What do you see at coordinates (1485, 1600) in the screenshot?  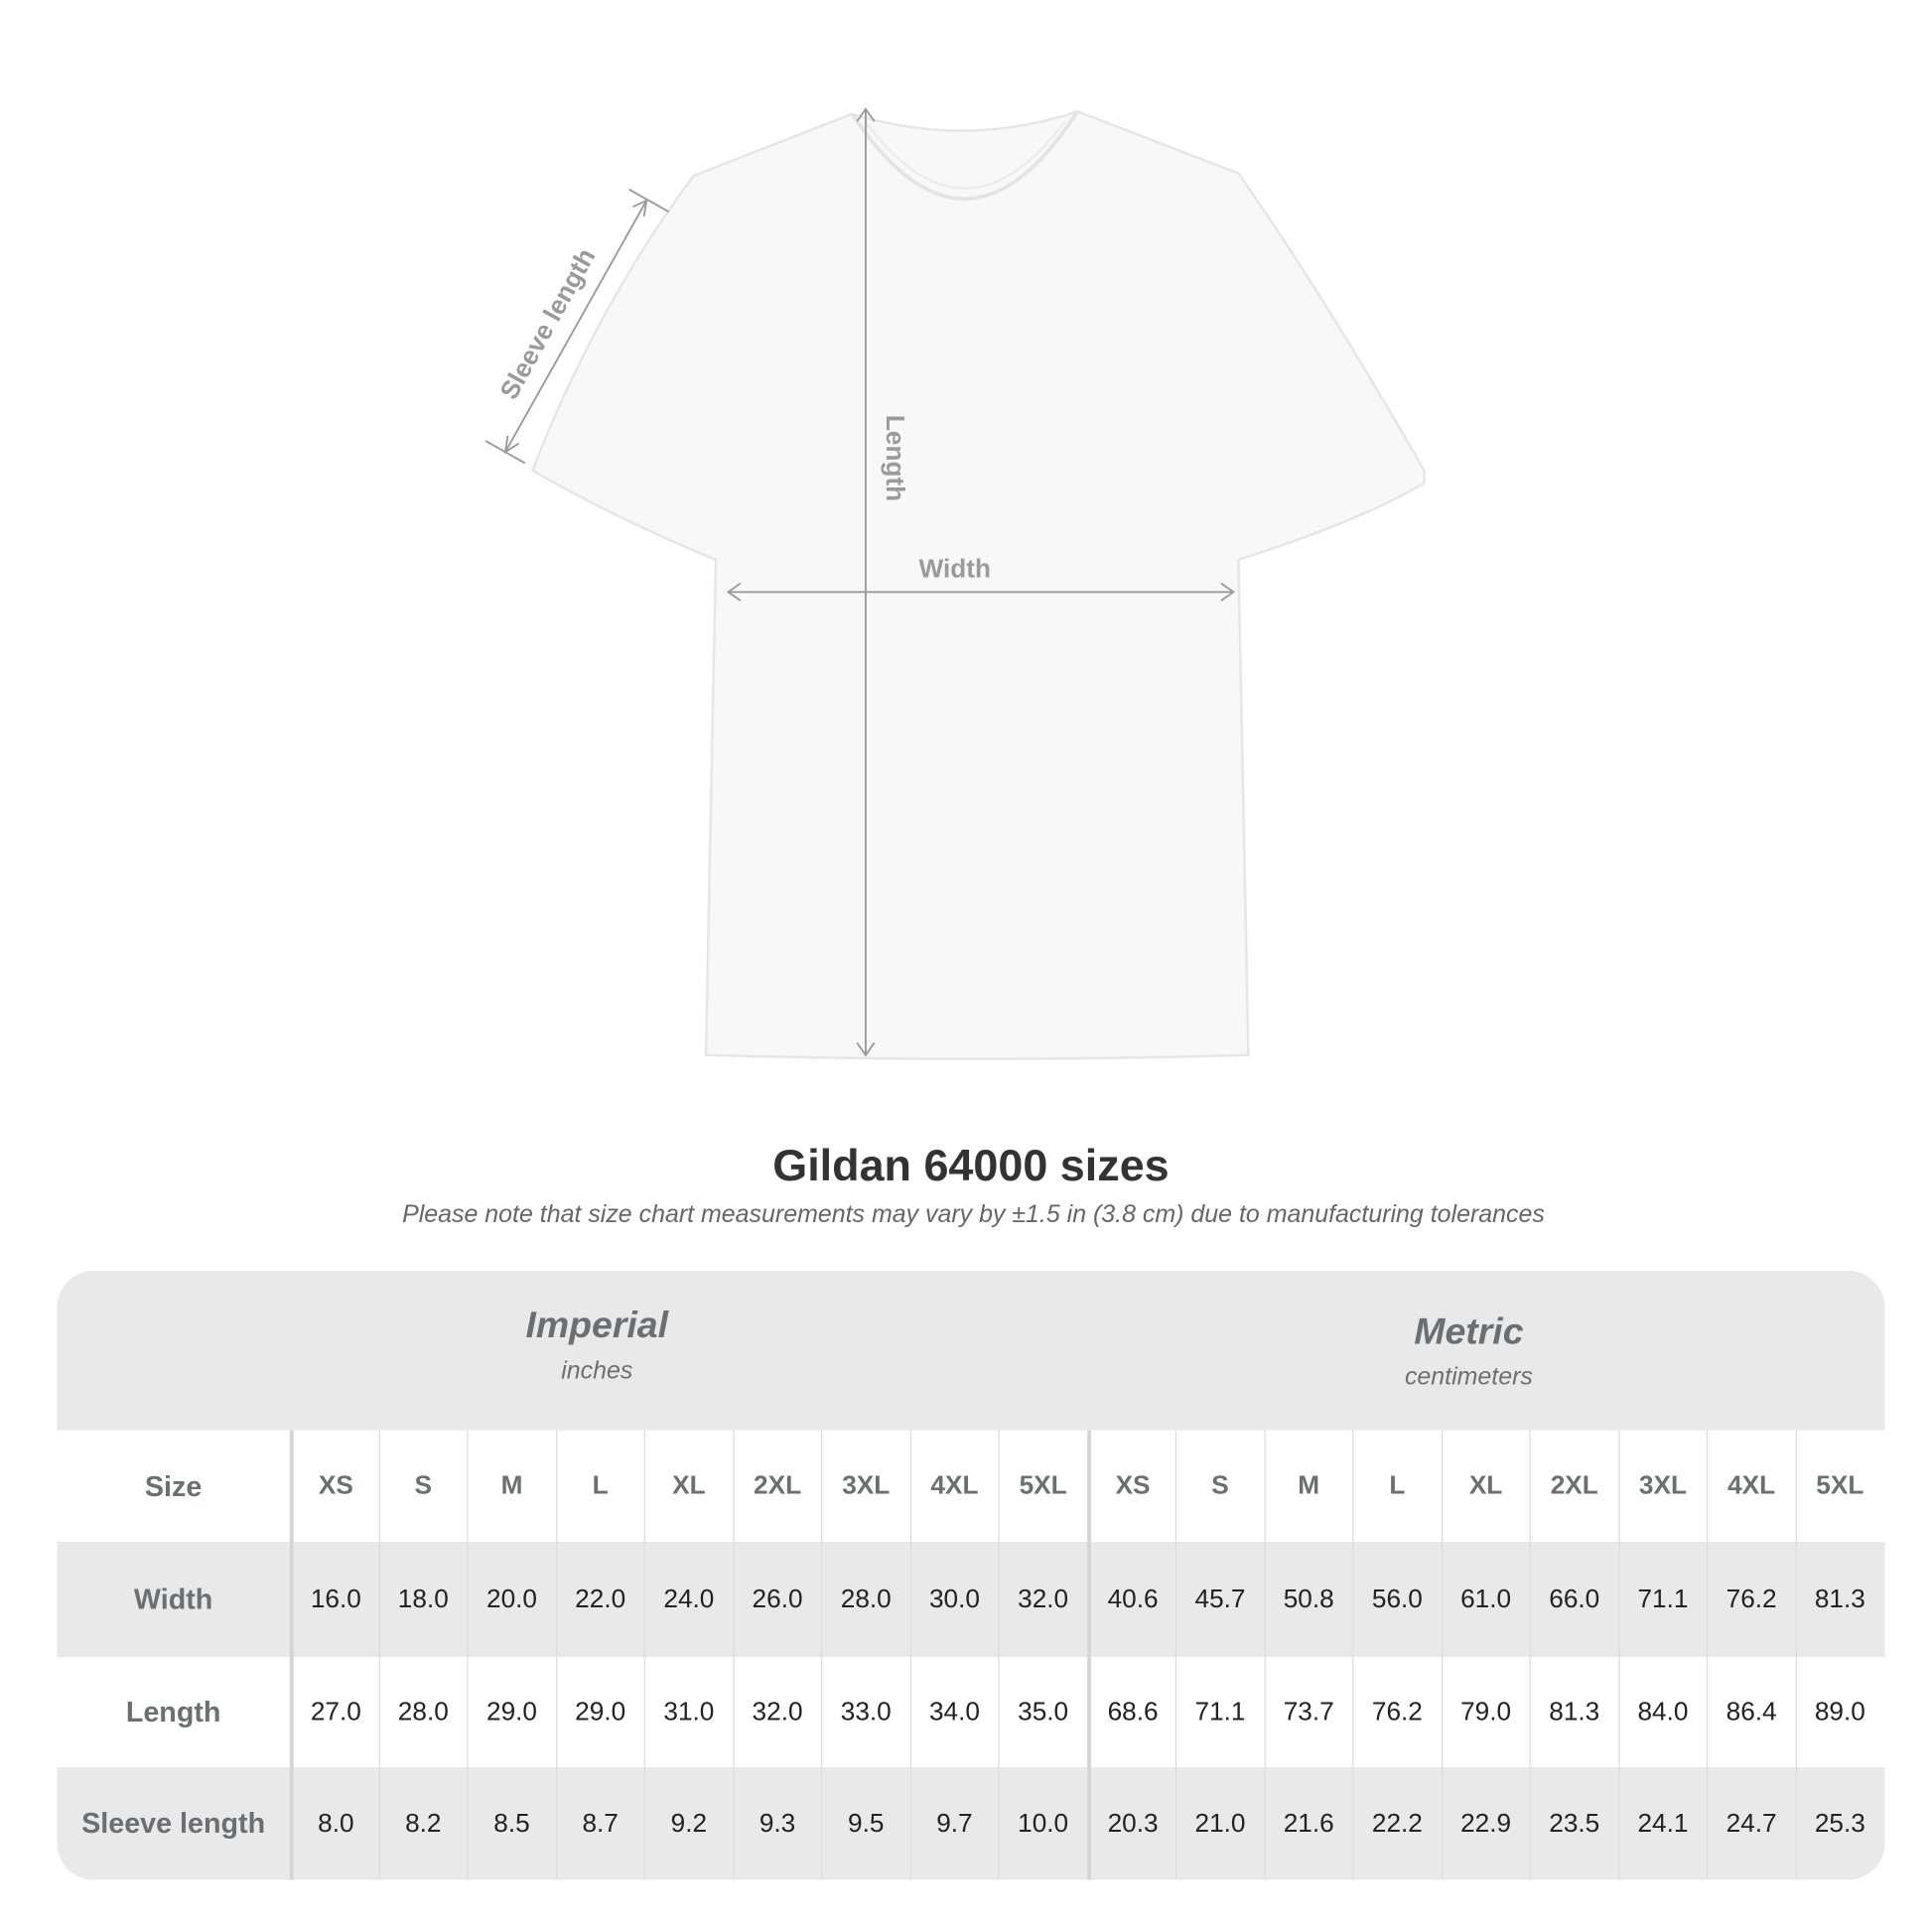 I see `table-cell: 61.0` at bounding box center [1485, 1600].